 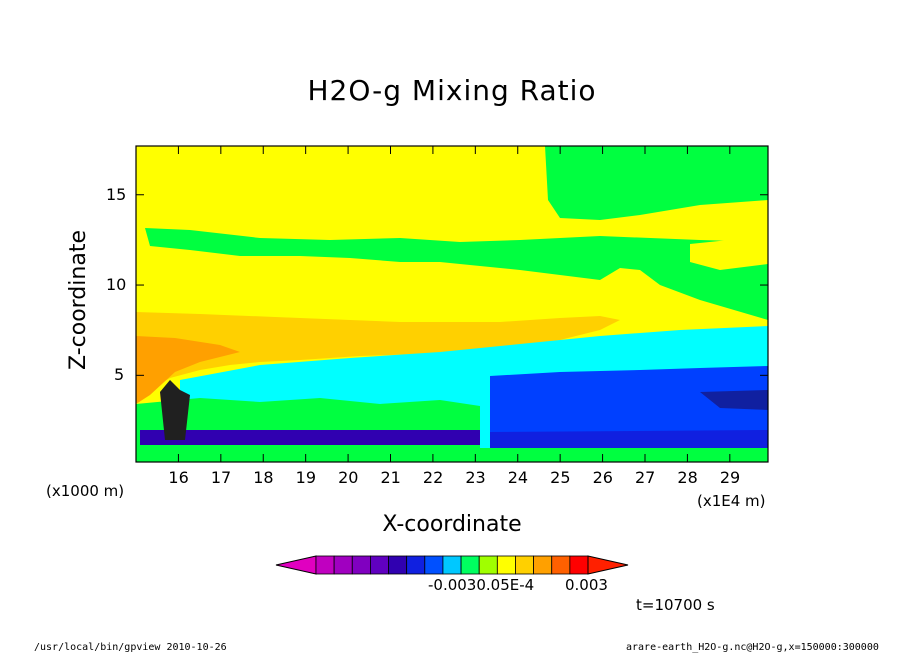 What do you see at coordinates (348, 477) in the screenshot?
I see `x-tick-label: 20` at bounding box center [348, 477].